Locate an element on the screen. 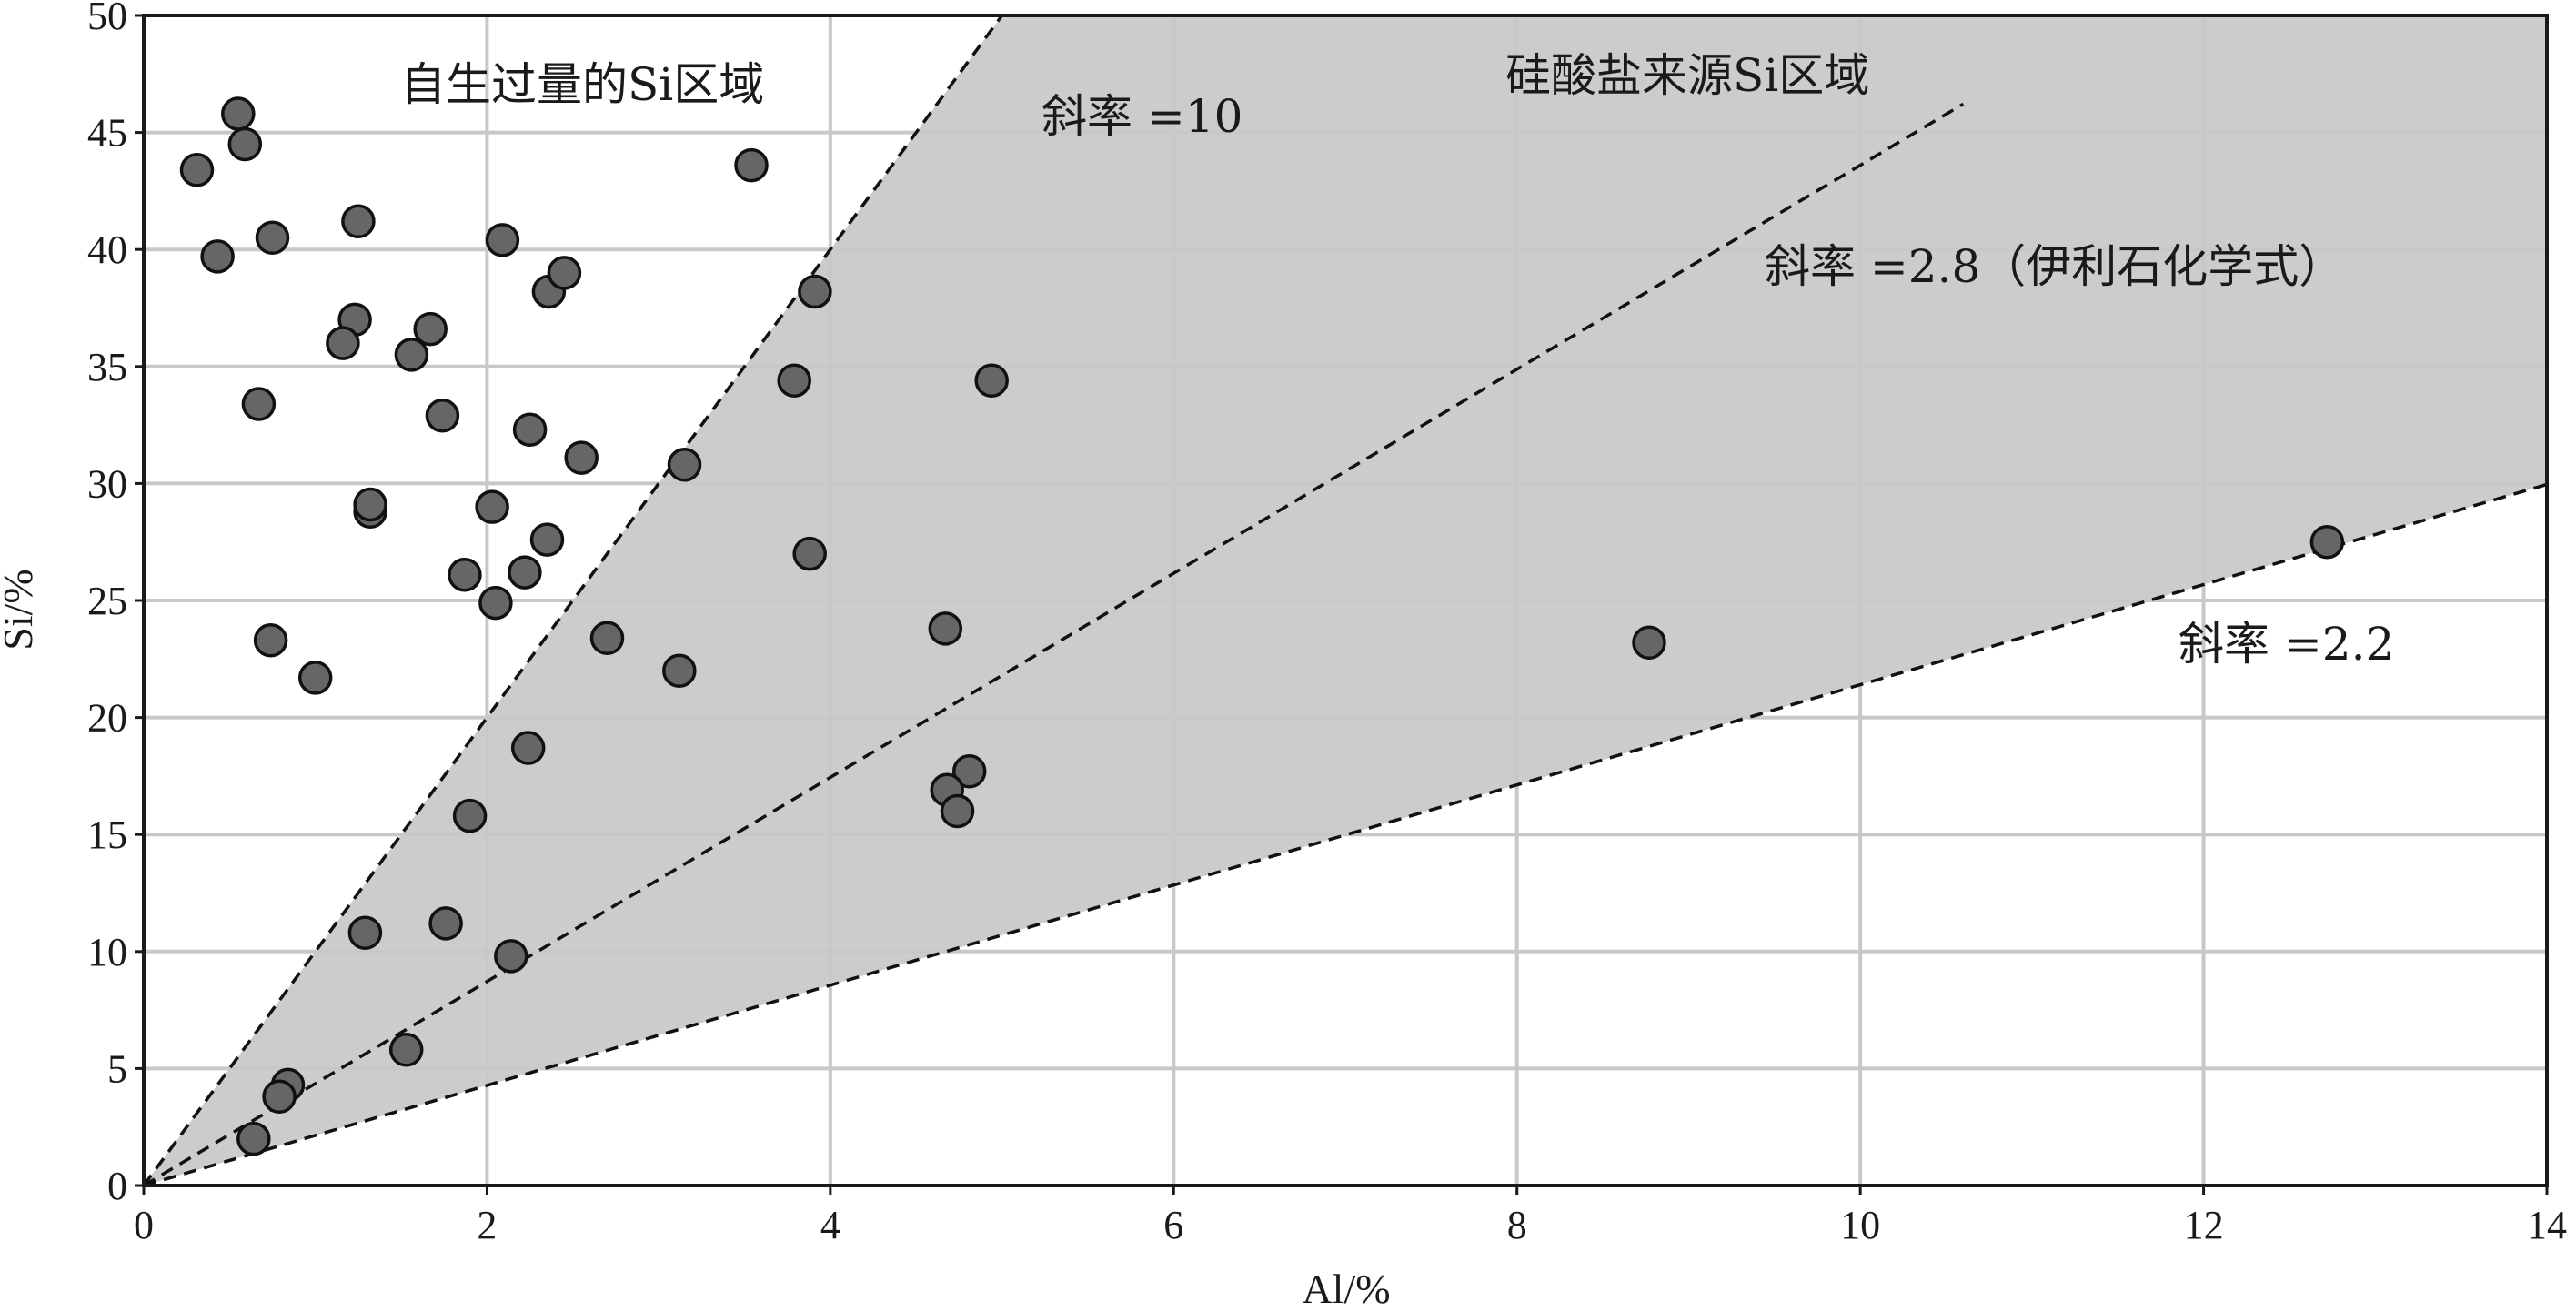 Image resolution: width=2576 pixels, height=1312 pixels. x-tick-label: 10 is located at coordinates (1860, 1225).